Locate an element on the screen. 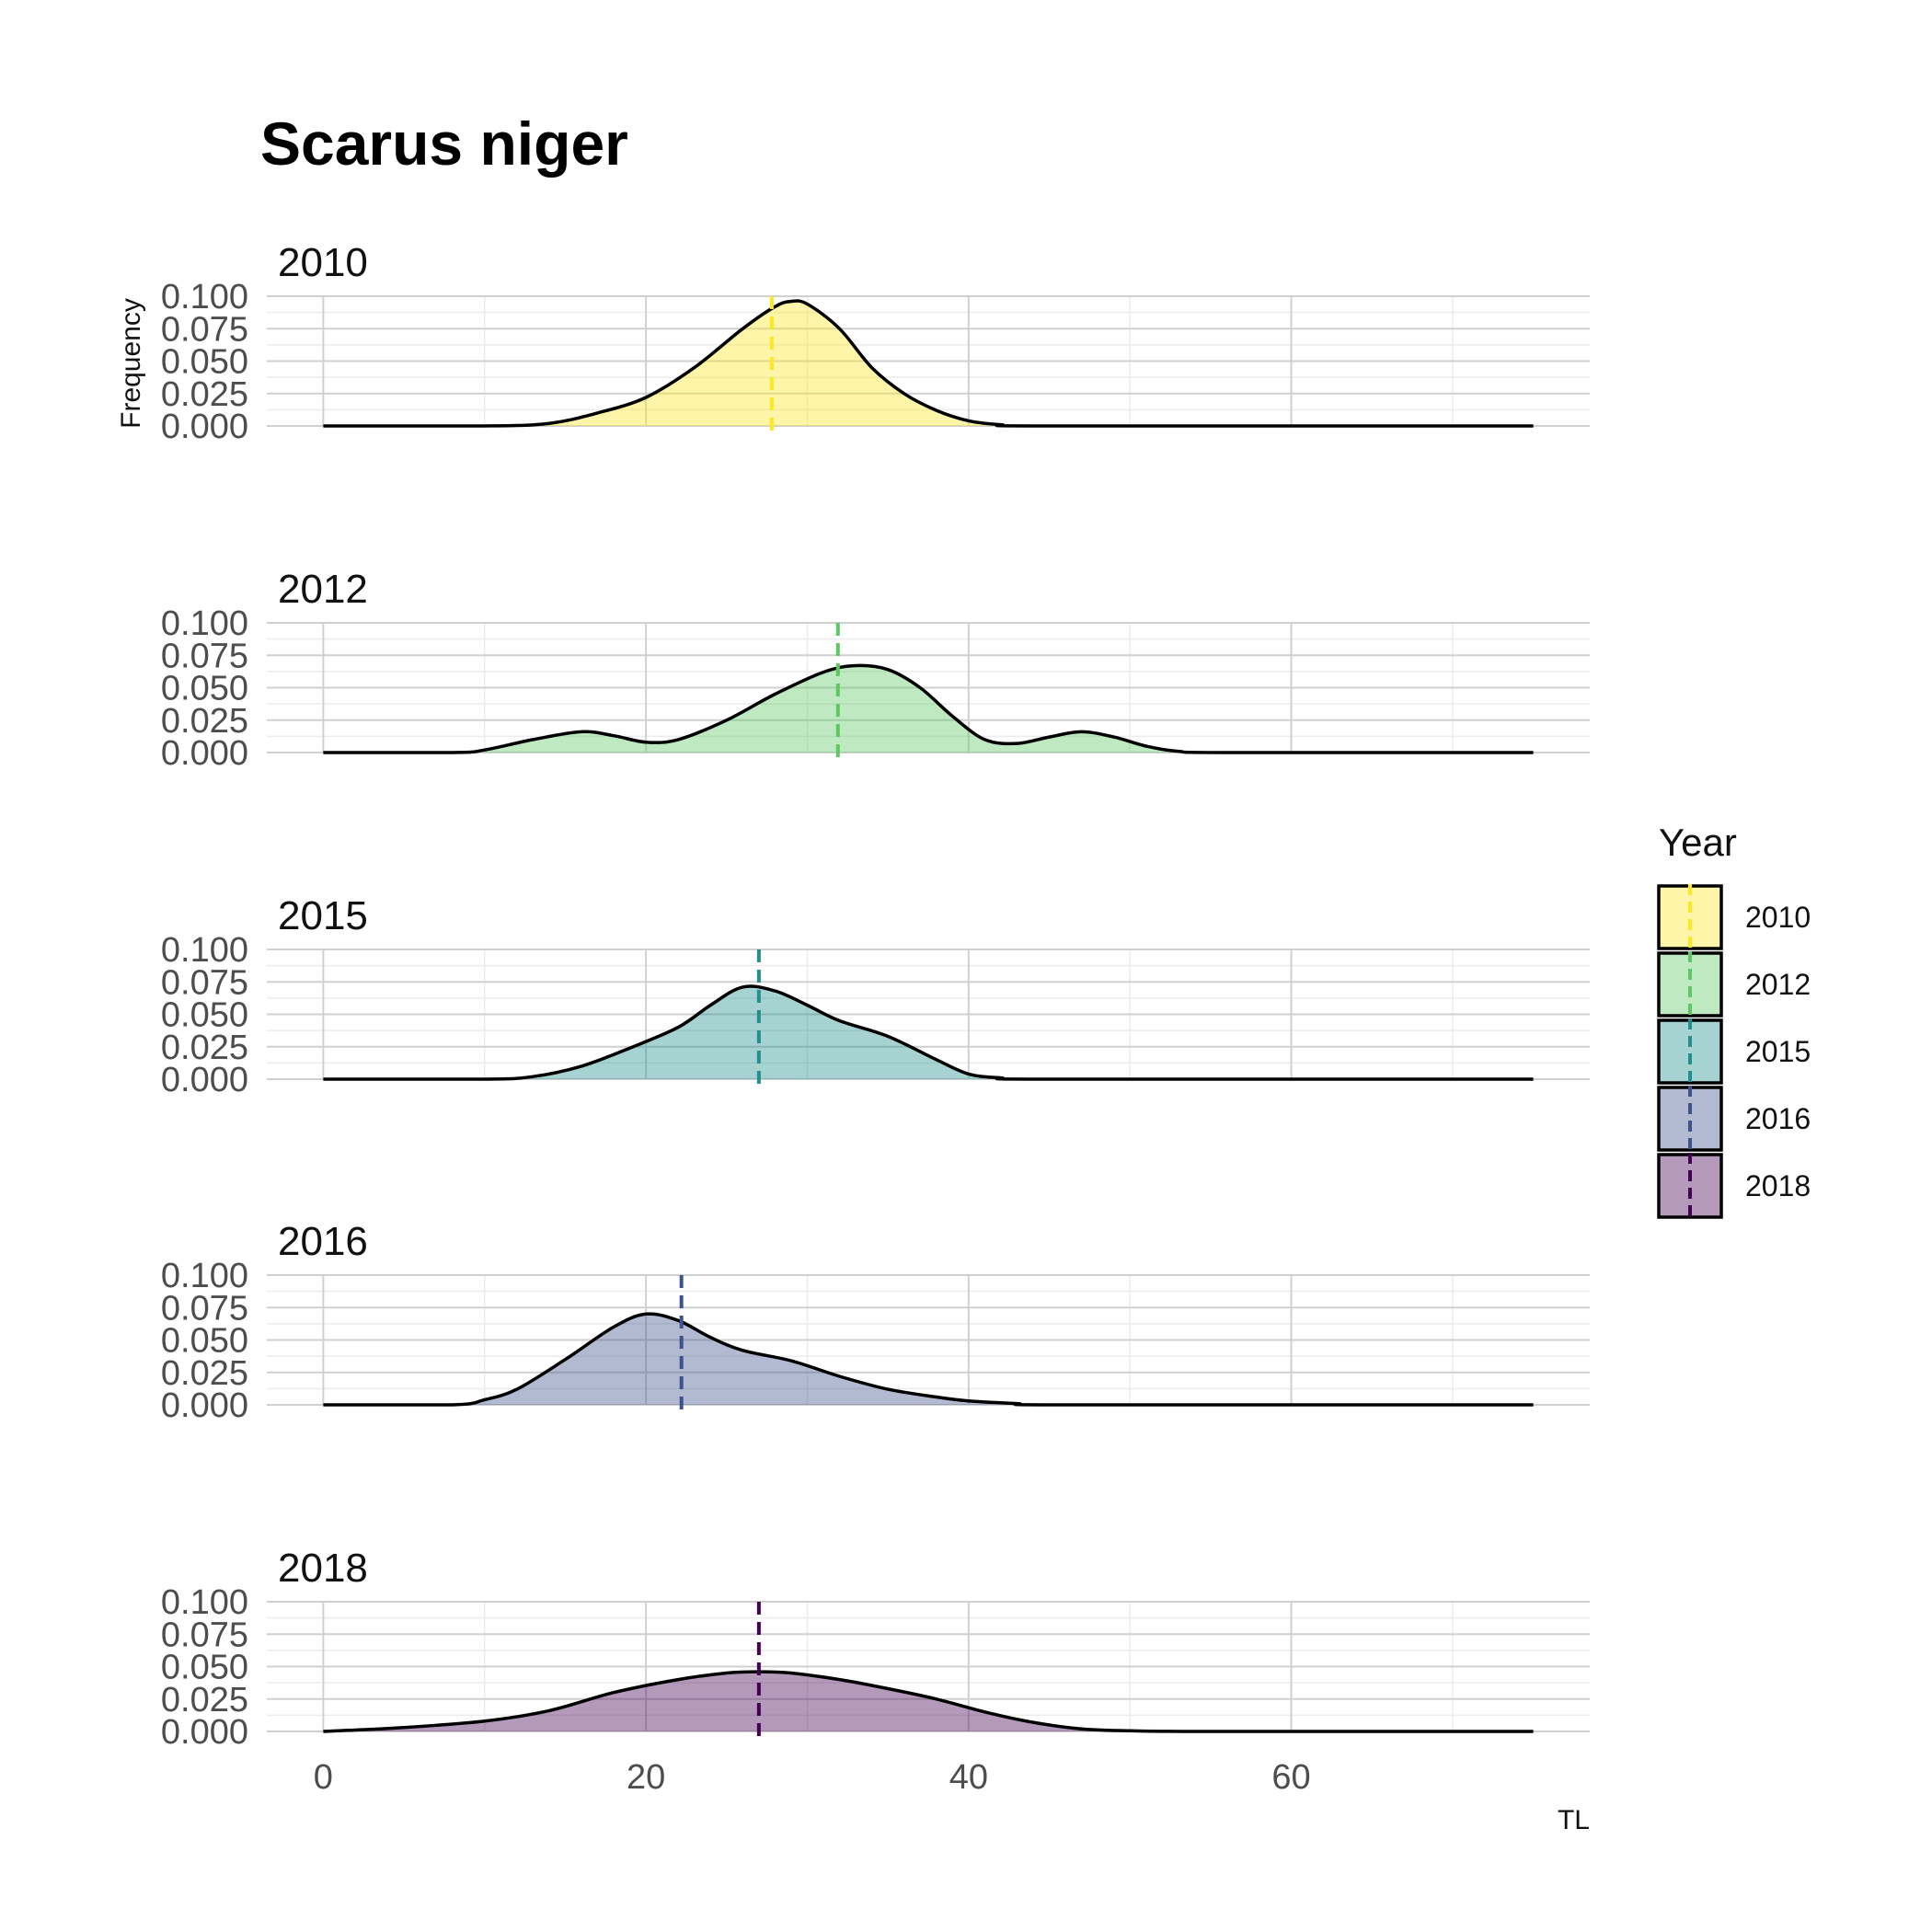  density-line-2015 is located at coordinates (928, 1032).